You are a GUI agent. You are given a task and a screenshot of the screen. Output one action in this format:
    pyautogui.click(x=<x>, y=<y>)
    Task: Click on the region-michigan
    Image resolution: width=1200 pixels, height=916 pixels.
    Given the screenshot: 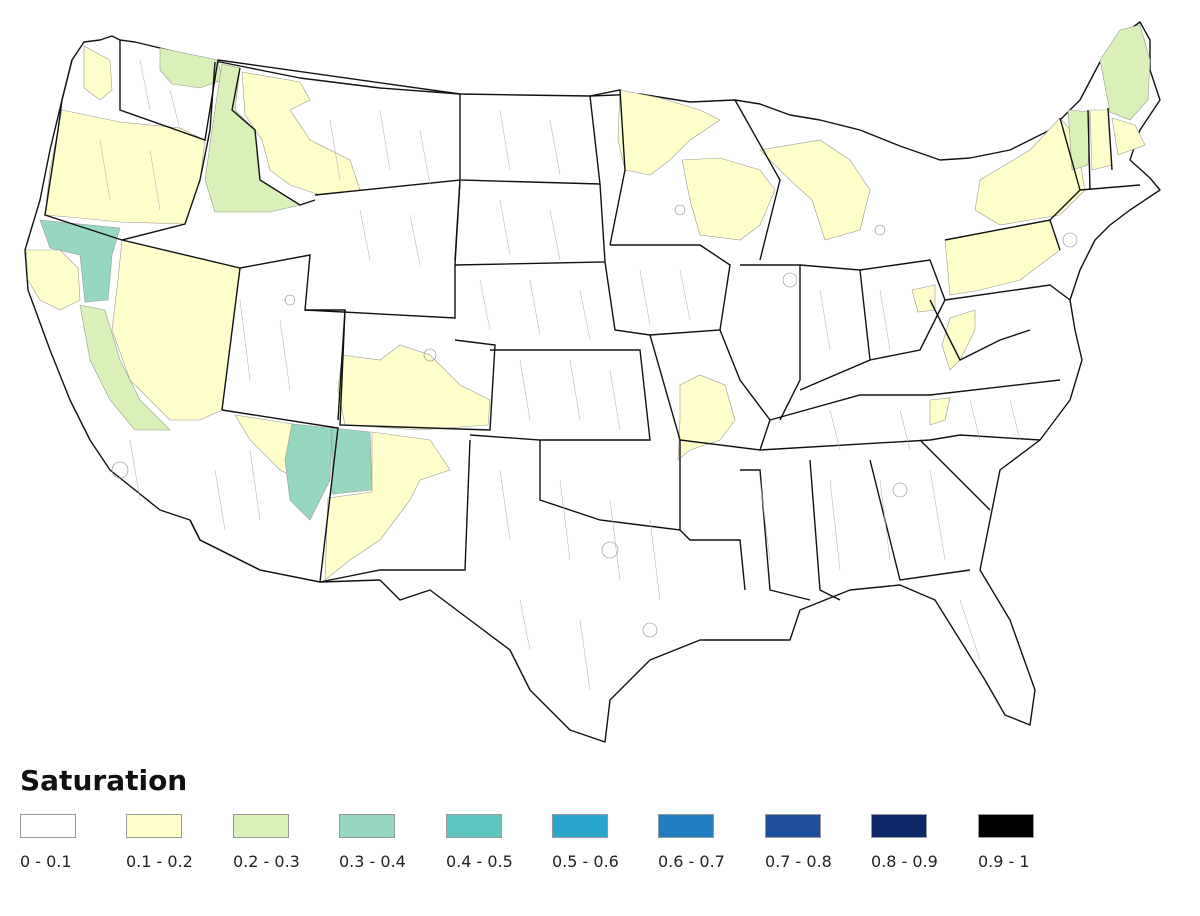 What is the action you would take?
    pyautogui.click(x=815, y=190)
    